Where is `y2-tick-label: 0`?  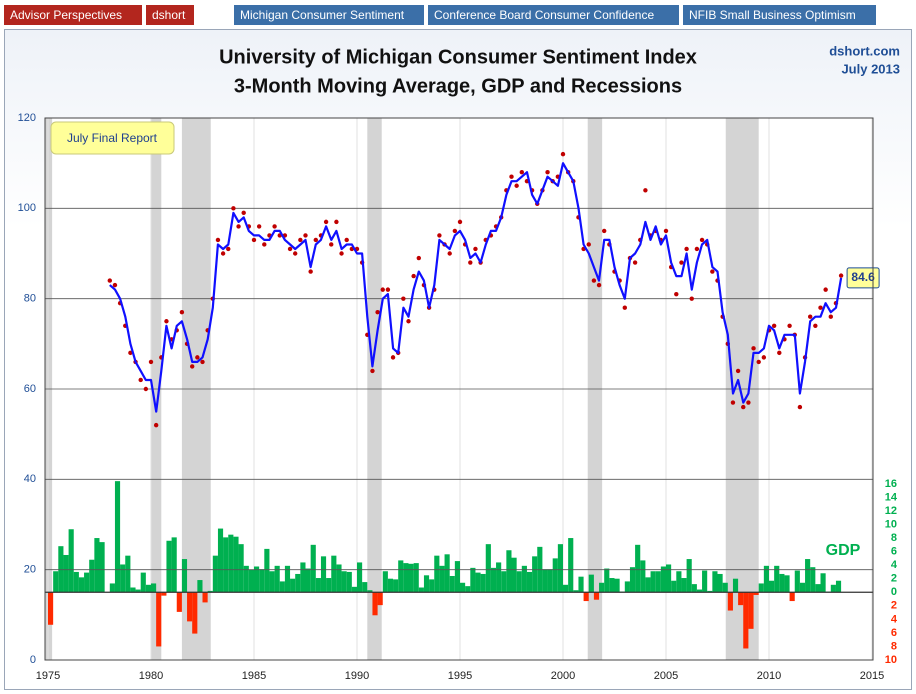 y2-tick-label: 0 is located at coordinates (894, 592).